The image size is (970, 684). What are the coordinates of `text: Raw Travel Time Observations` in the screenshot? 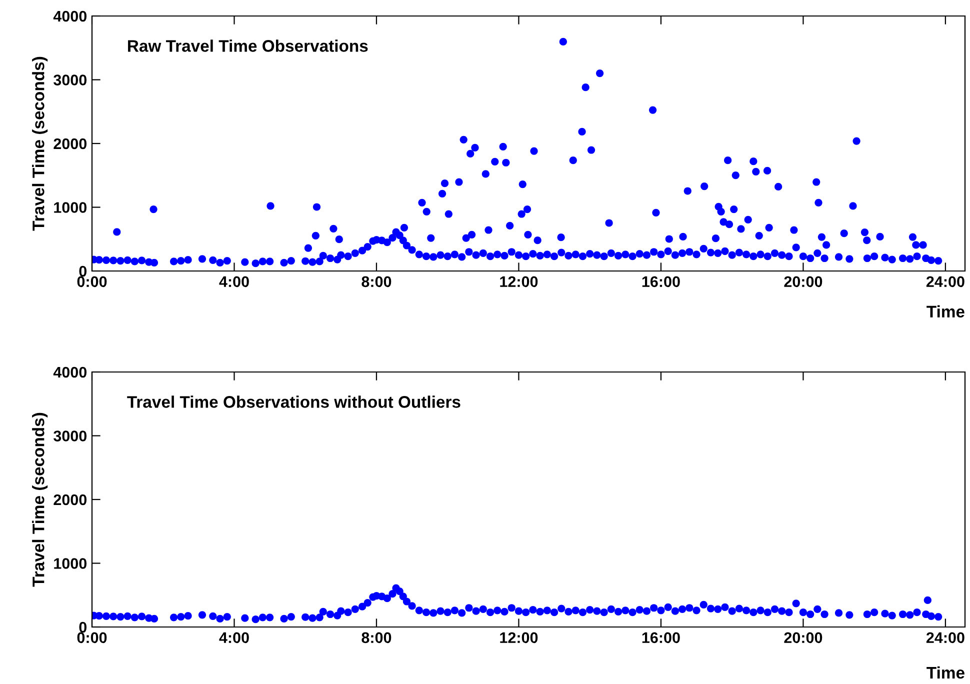 It's located at (248, 46).